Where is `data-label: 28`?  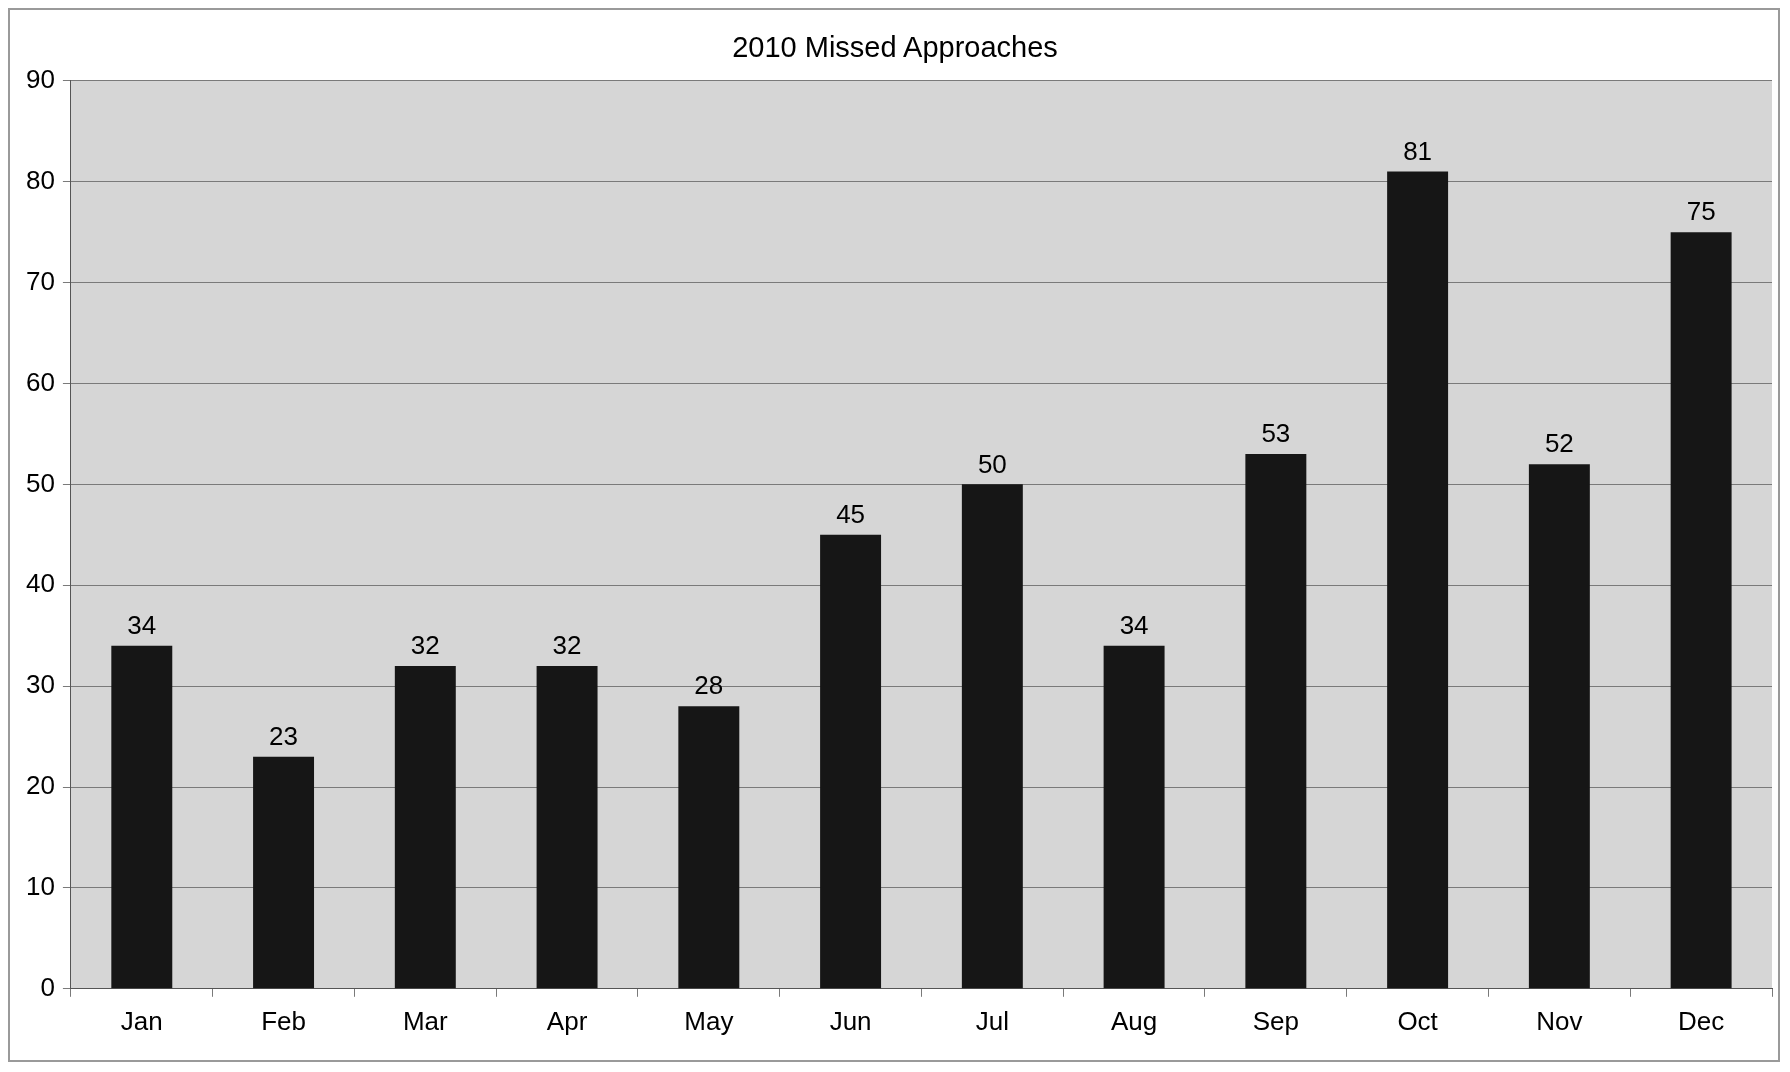
data-label: 28 is located at coordinates (709, 685).